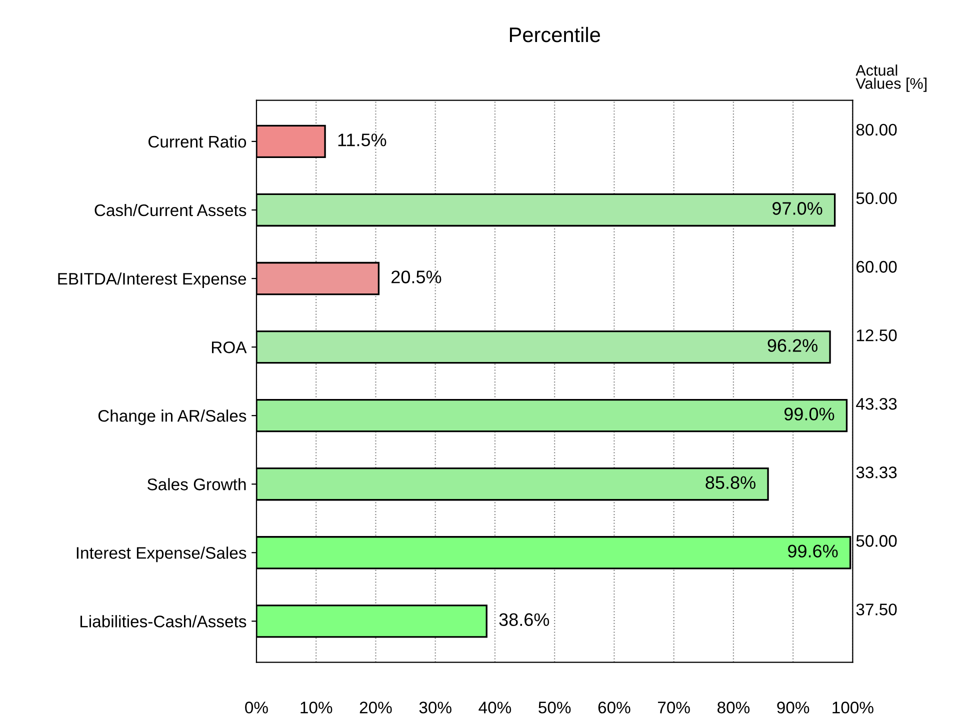 The width and height of the screenshot is (957, 727). Describe the element at coordinates (674, 708) in the screenshot. I see `x-tick-label: 70%` at that location.